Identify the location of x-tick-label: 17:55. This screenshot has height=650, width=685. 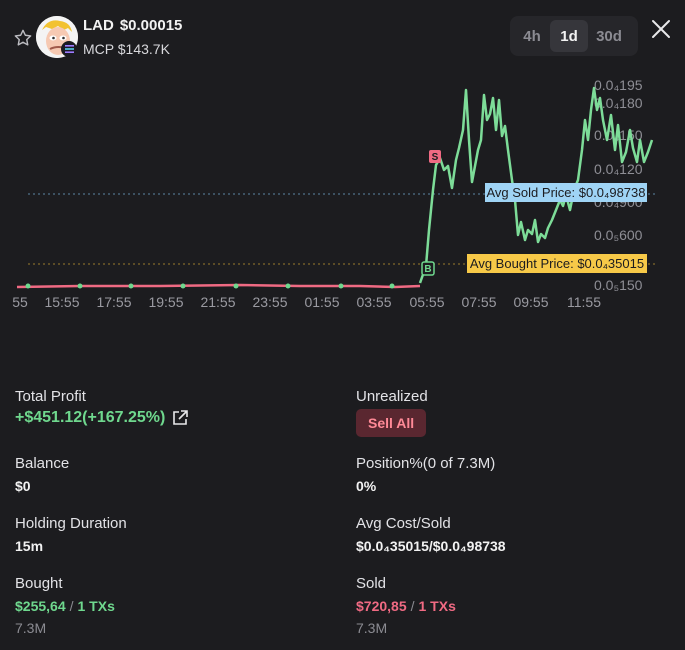
(113, 302).